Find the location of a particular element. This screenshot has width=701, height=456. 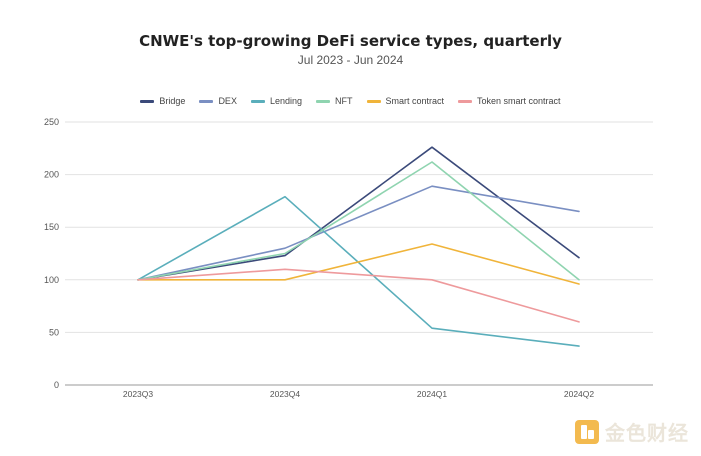

y-tick-label: 200 is located at coordinates (51, 175).